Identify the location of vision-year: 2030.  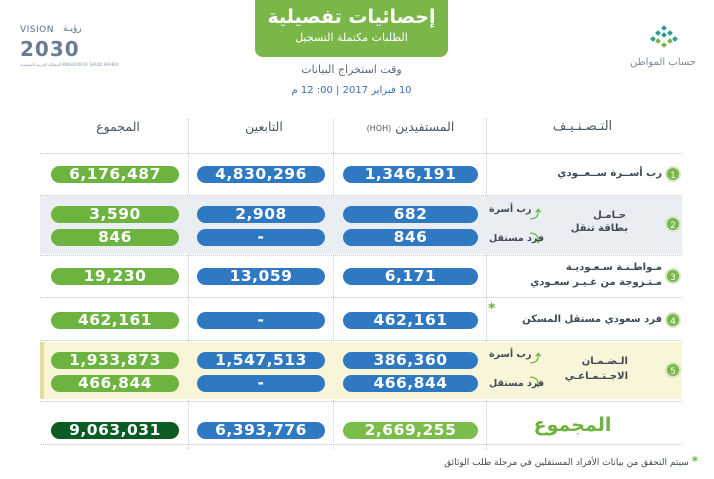
(50, 49).